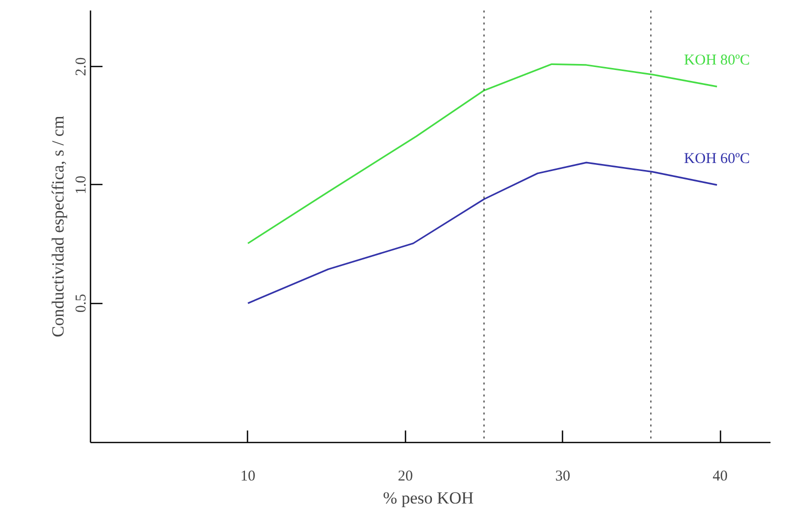 This screenshot has width=792, height=512. Describe the element at coordinates (717, 158) in the screenshot. I see `series-label: KOH 60ºC` at that location.